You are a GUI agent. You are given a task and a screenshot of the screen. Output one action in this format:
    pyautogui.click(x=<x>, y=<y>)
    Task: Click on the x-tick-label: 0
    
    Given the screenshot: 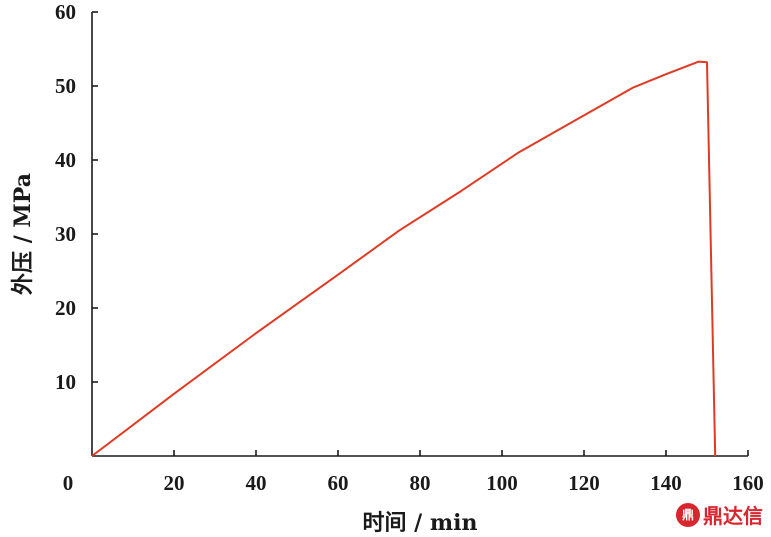 What is the action you would take?
    pyautogui.click(x=68, y=483)
    